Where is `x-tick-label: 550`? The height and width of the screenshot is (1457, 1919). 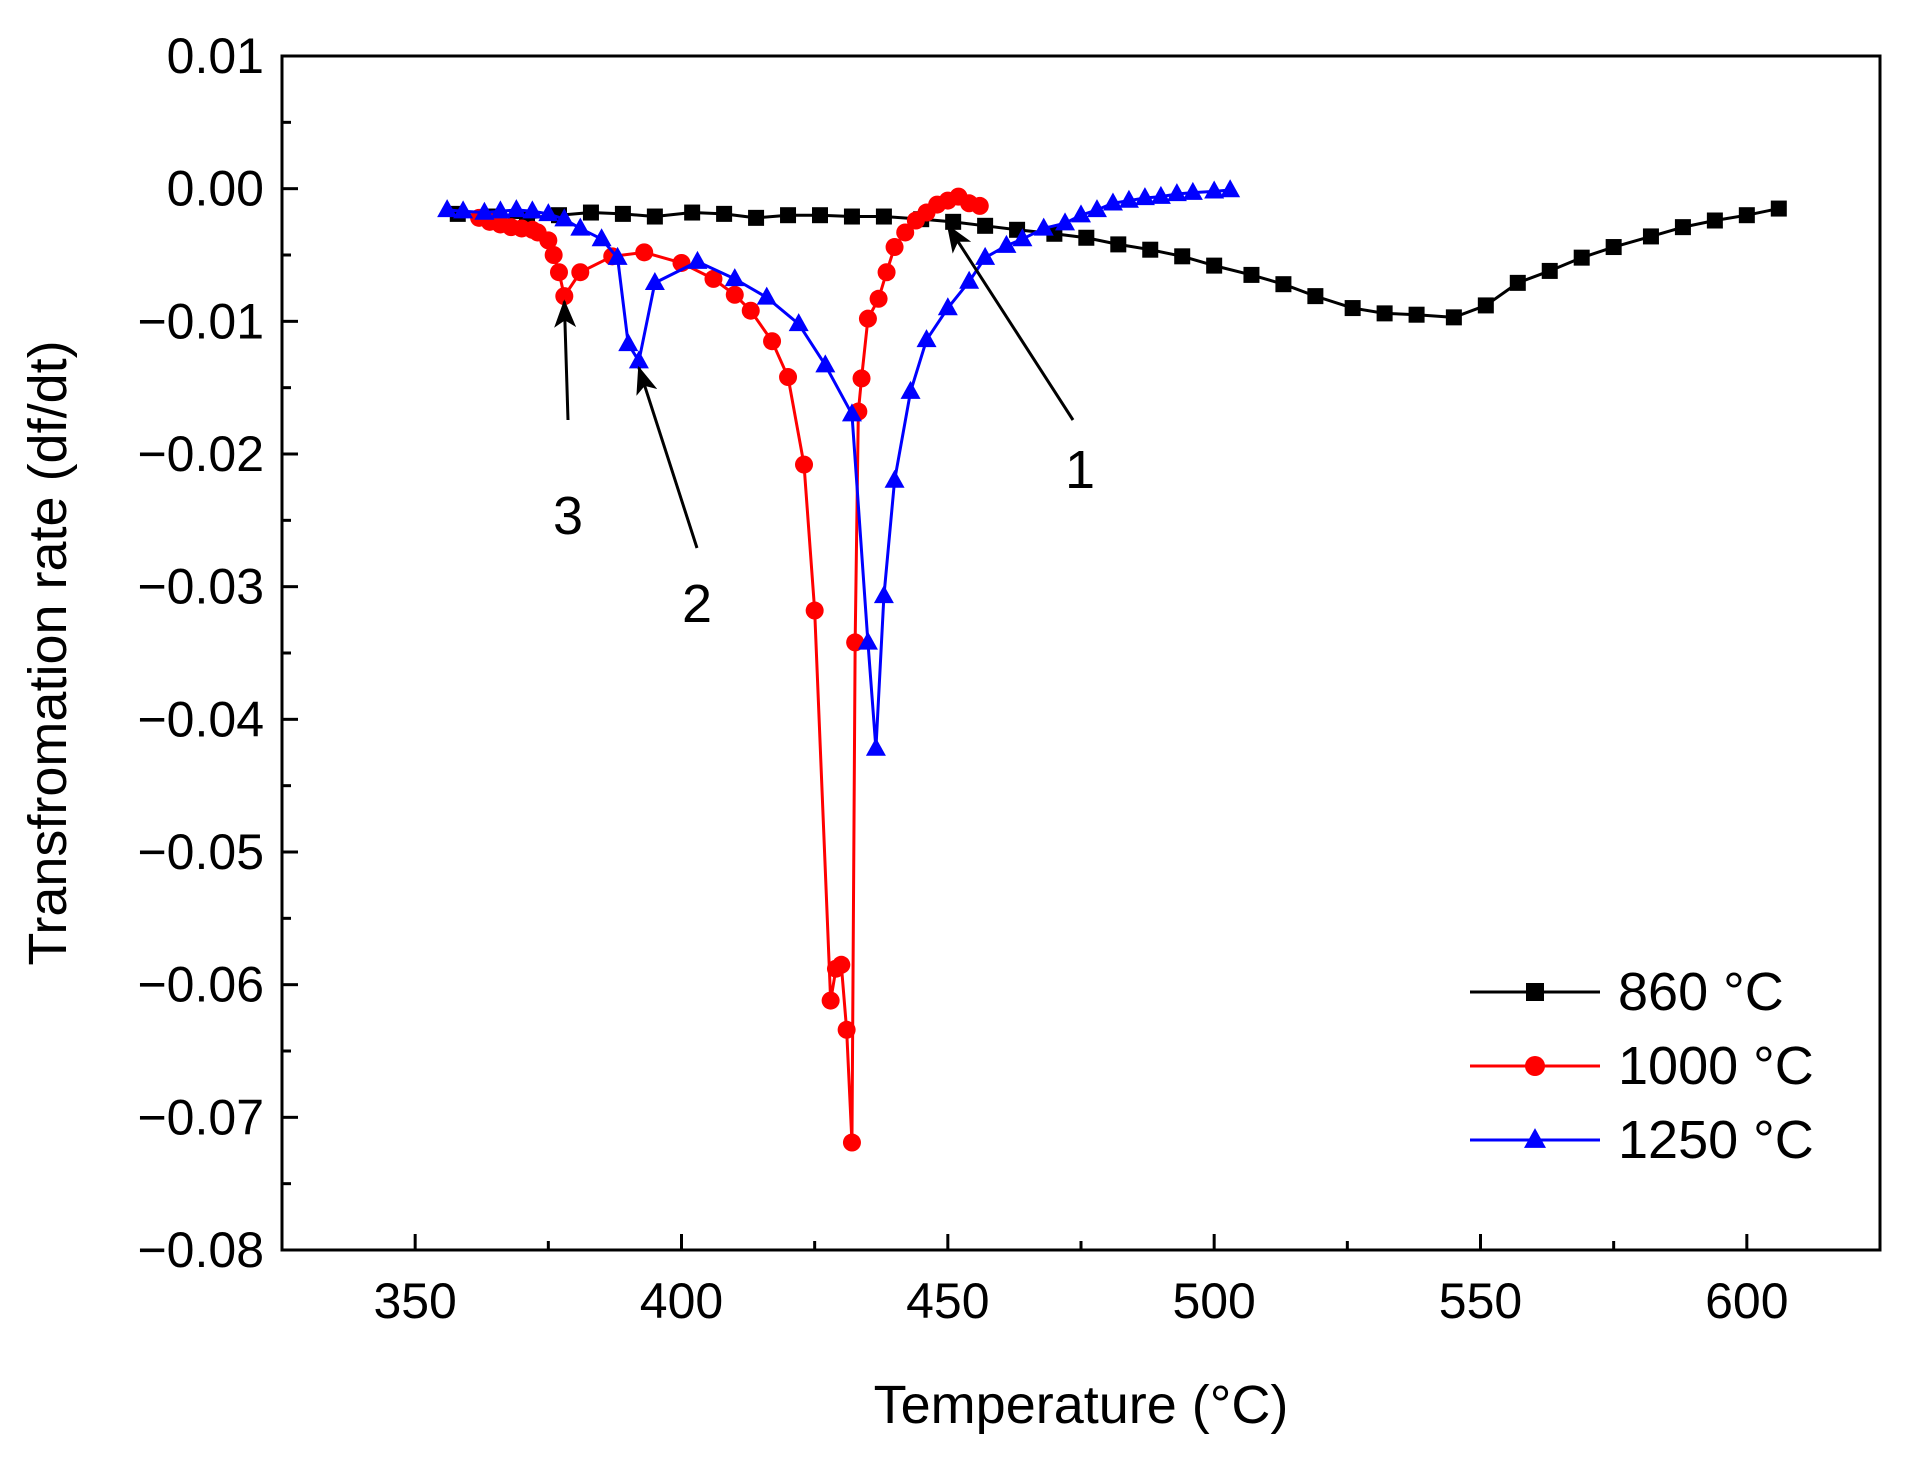
x-tick-label: 550 is located at coordinates (1480, 1301).